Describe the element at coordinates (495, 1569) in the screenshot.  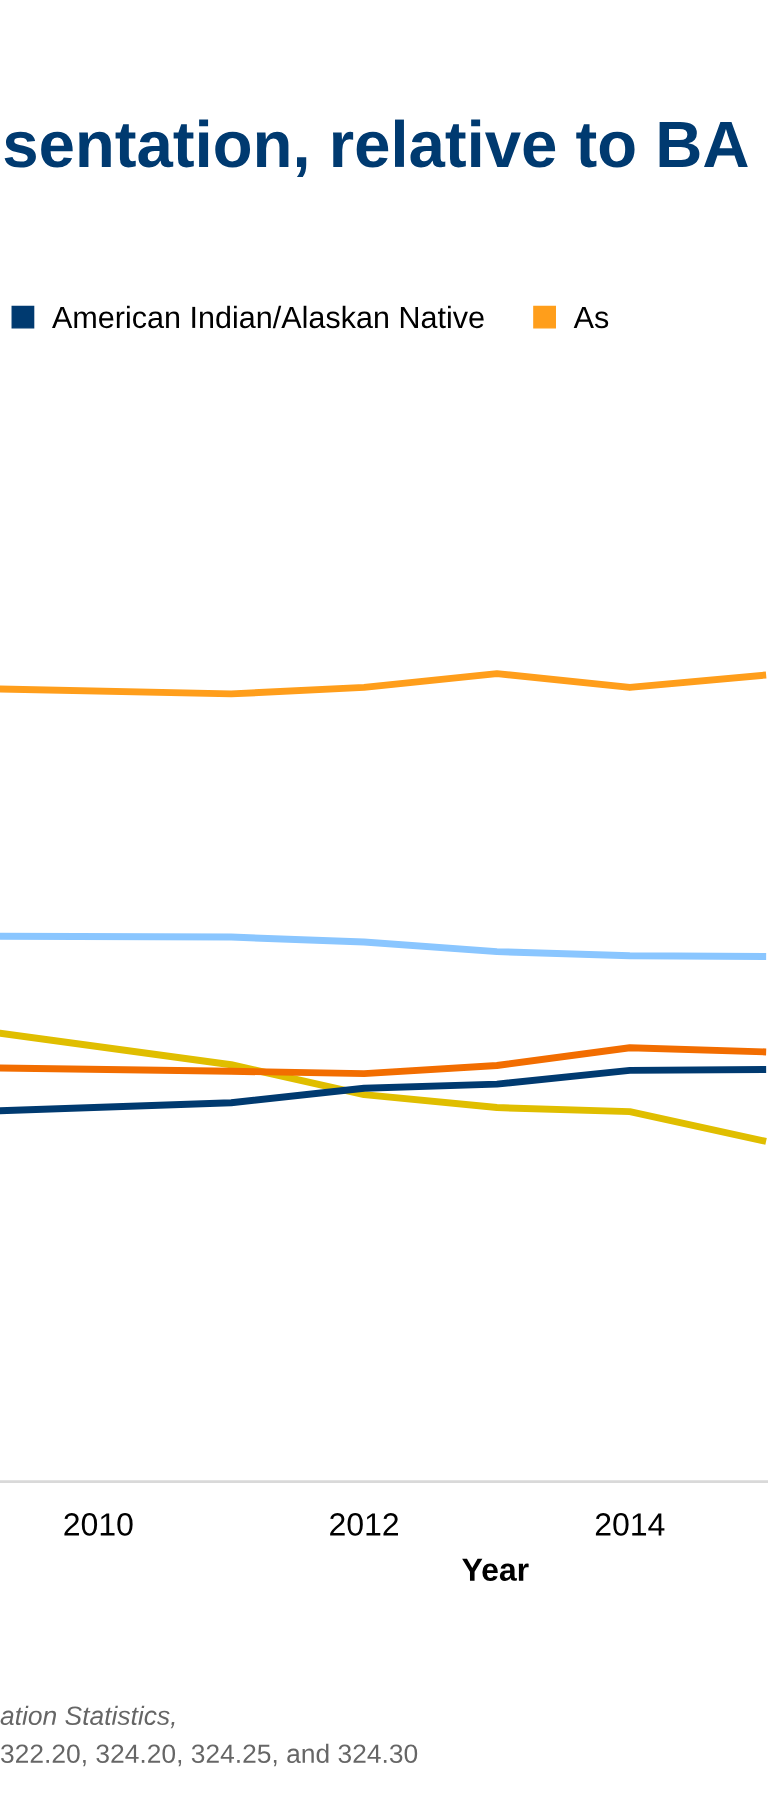
I see `x-axis-title: Year` at that location.